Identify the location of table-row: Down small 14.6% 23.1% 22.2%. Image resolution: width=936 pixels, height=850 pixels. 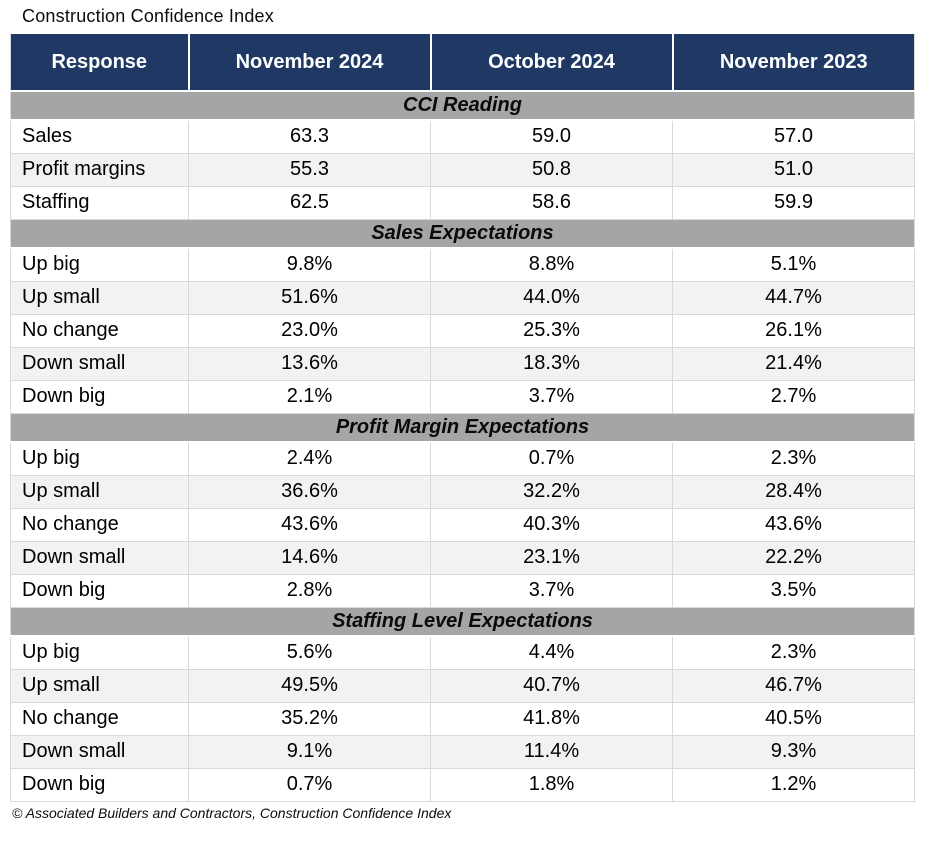
(462, 557).